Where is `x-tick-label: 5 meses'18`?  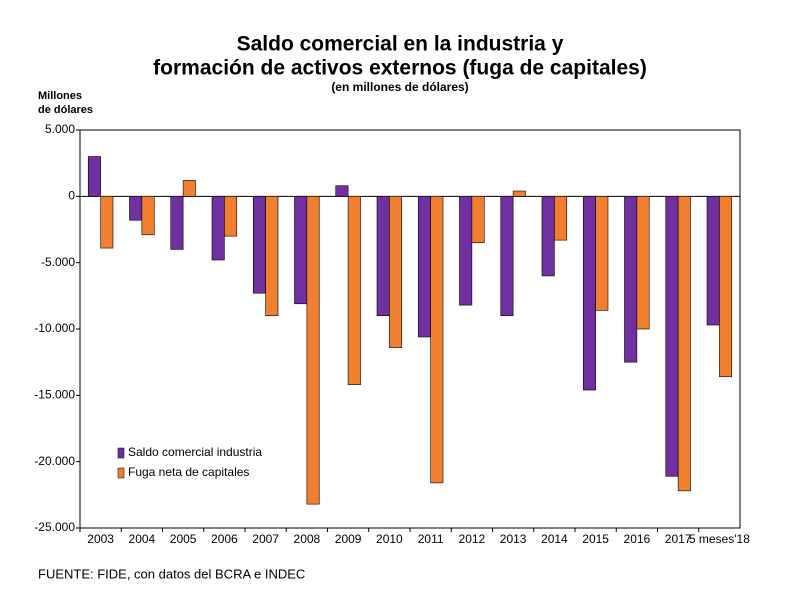
x-tick-label: 5 meses'18 is located at coordinates (719, 539).